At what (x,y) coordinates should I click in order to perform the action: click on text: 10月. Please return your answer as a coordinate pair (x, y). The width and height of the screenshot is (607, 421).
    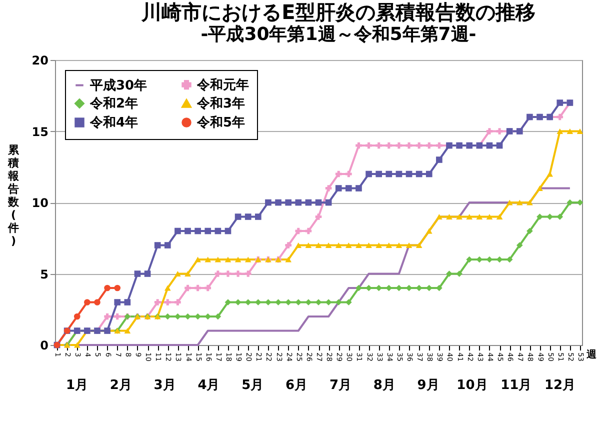
    Looking at the image, I should click on (472, 385).